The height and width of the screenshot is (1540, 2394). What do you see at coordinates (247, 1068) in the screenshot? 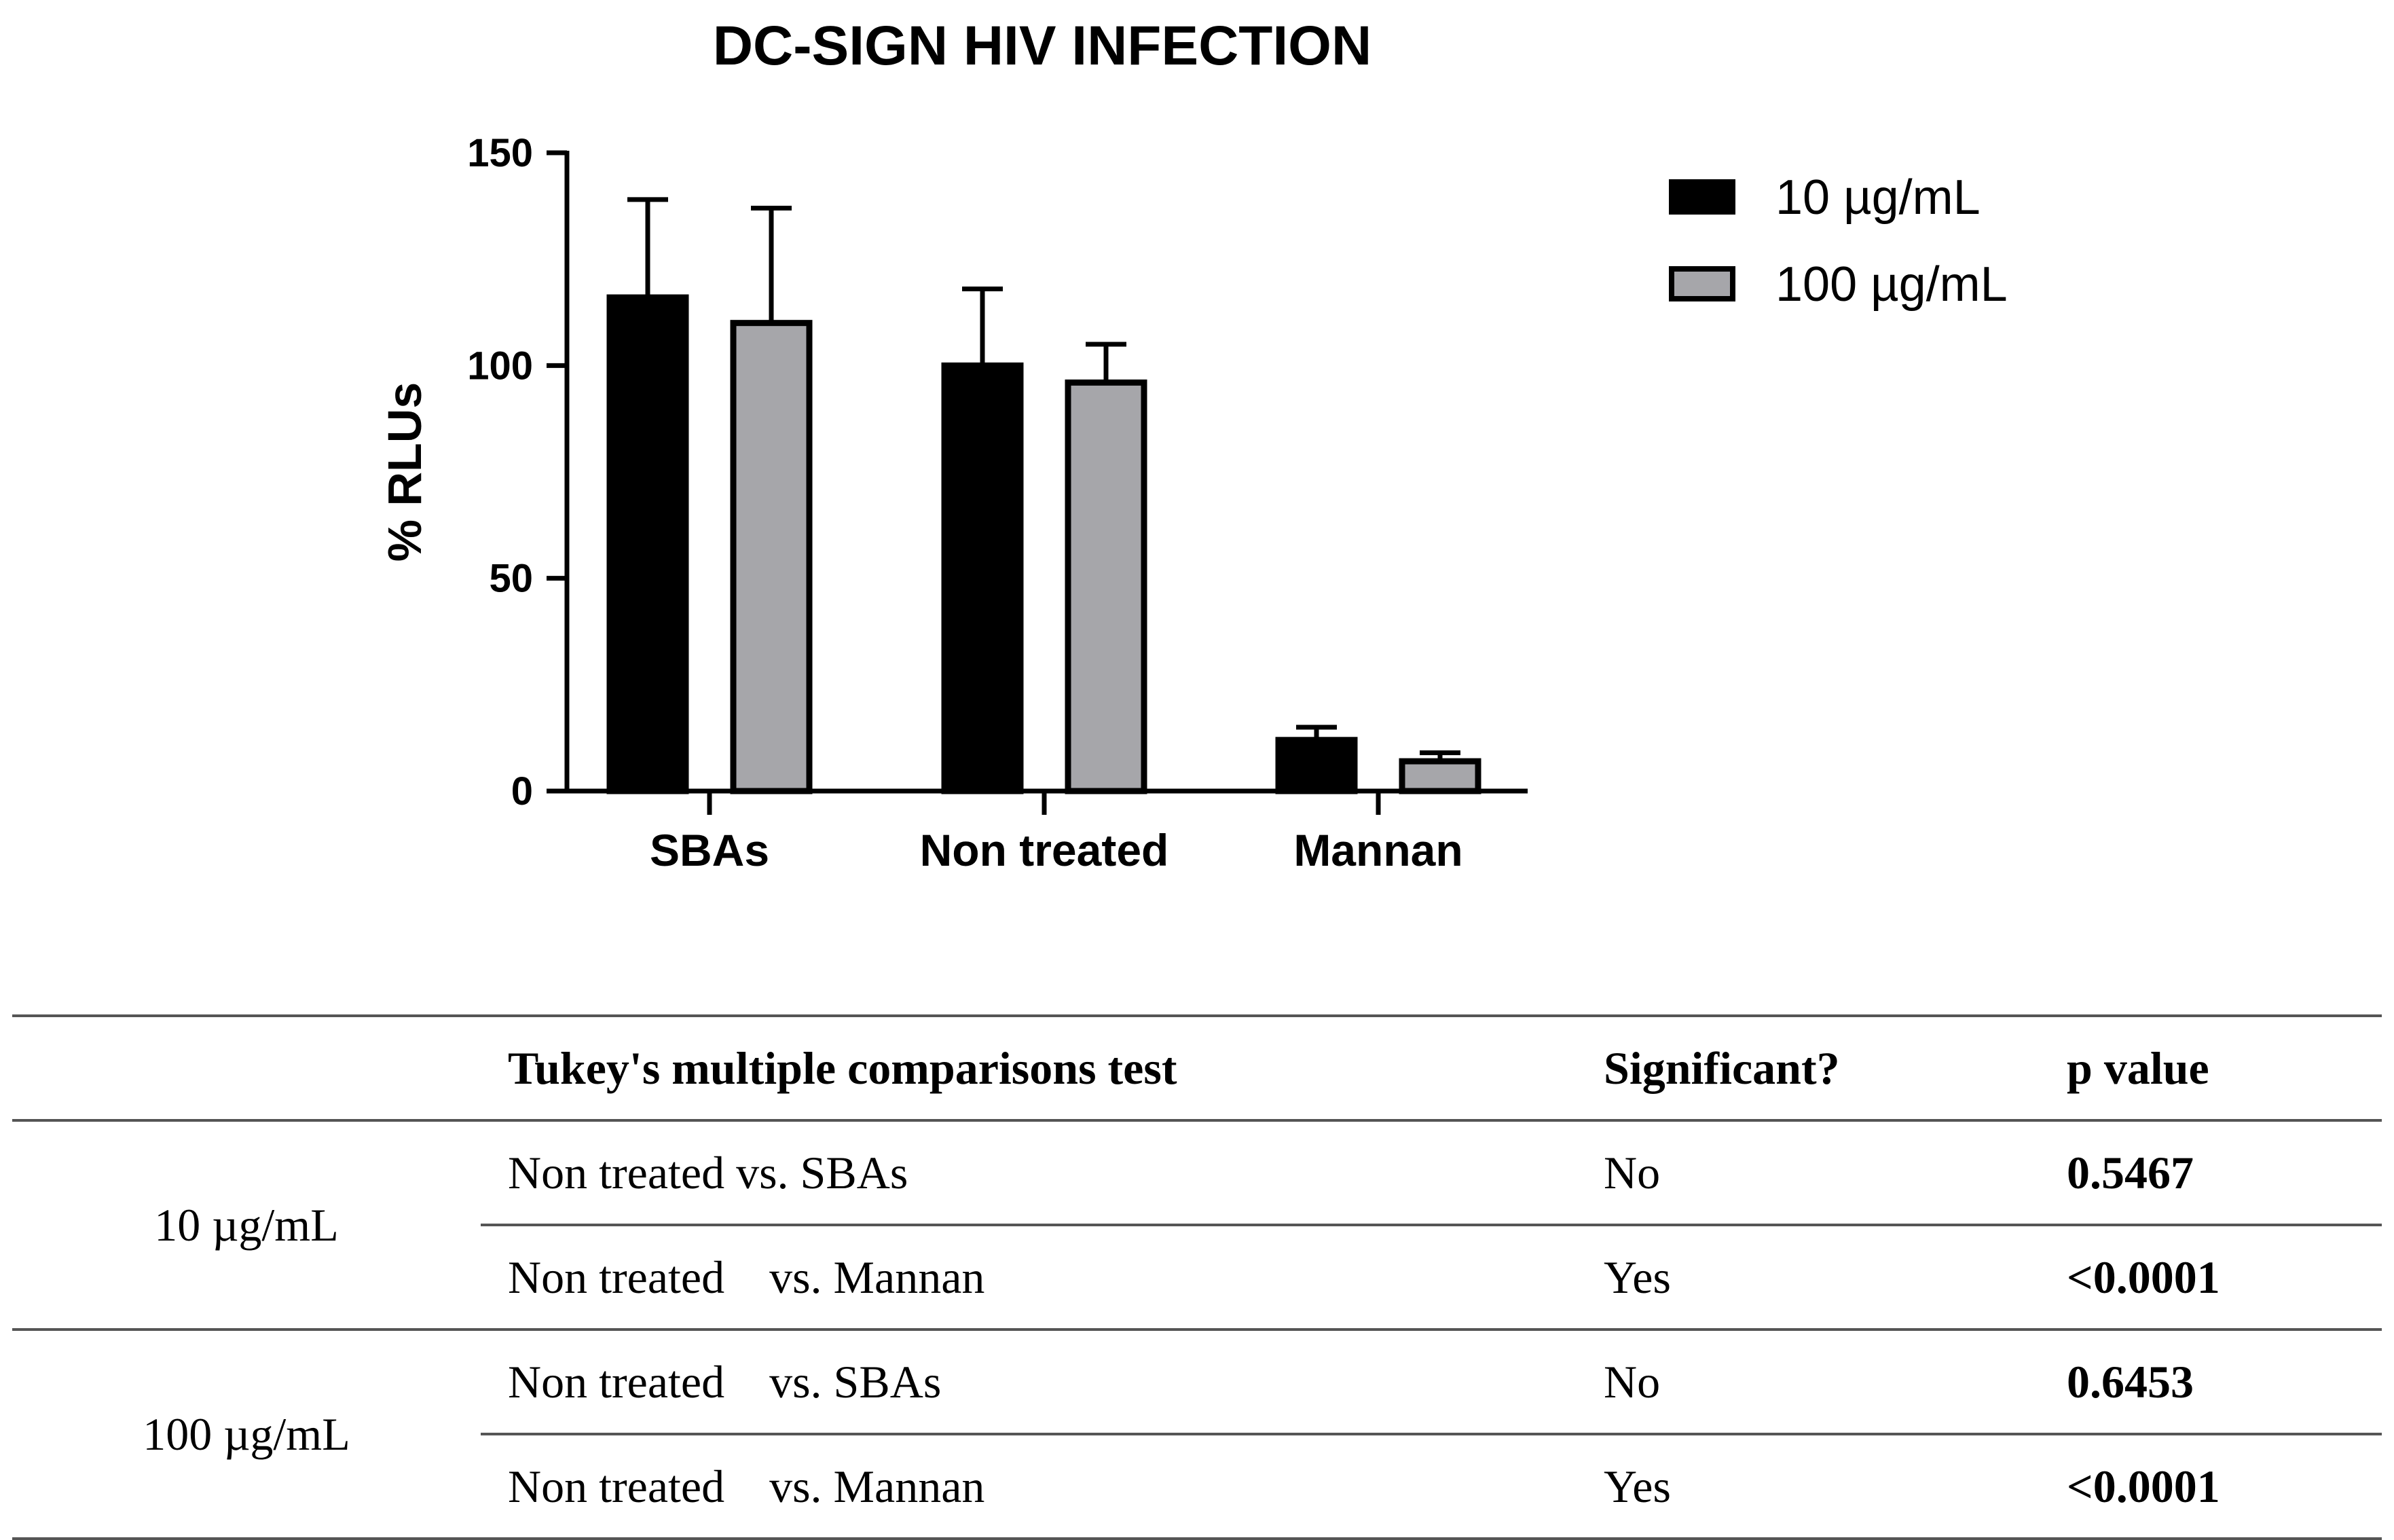
I see `table-header-group` at bounding box center [247, 1068].